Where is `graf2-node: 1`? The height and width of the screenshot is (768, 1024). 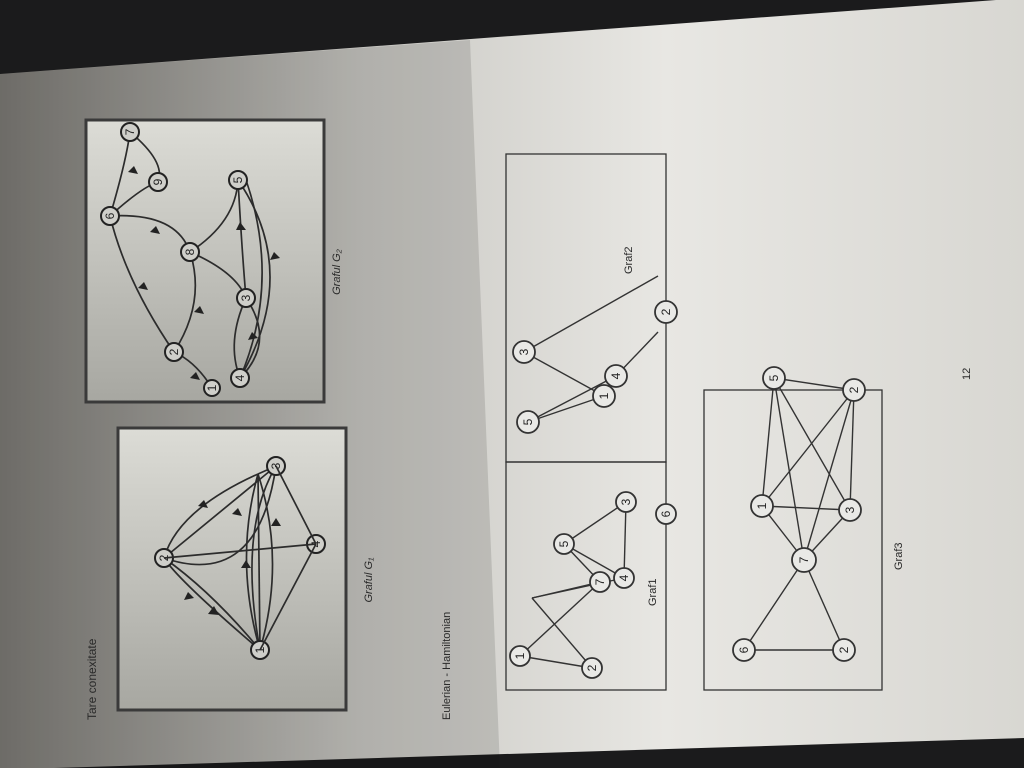
graf2-node: 1 is located at coordinates (604, 396).